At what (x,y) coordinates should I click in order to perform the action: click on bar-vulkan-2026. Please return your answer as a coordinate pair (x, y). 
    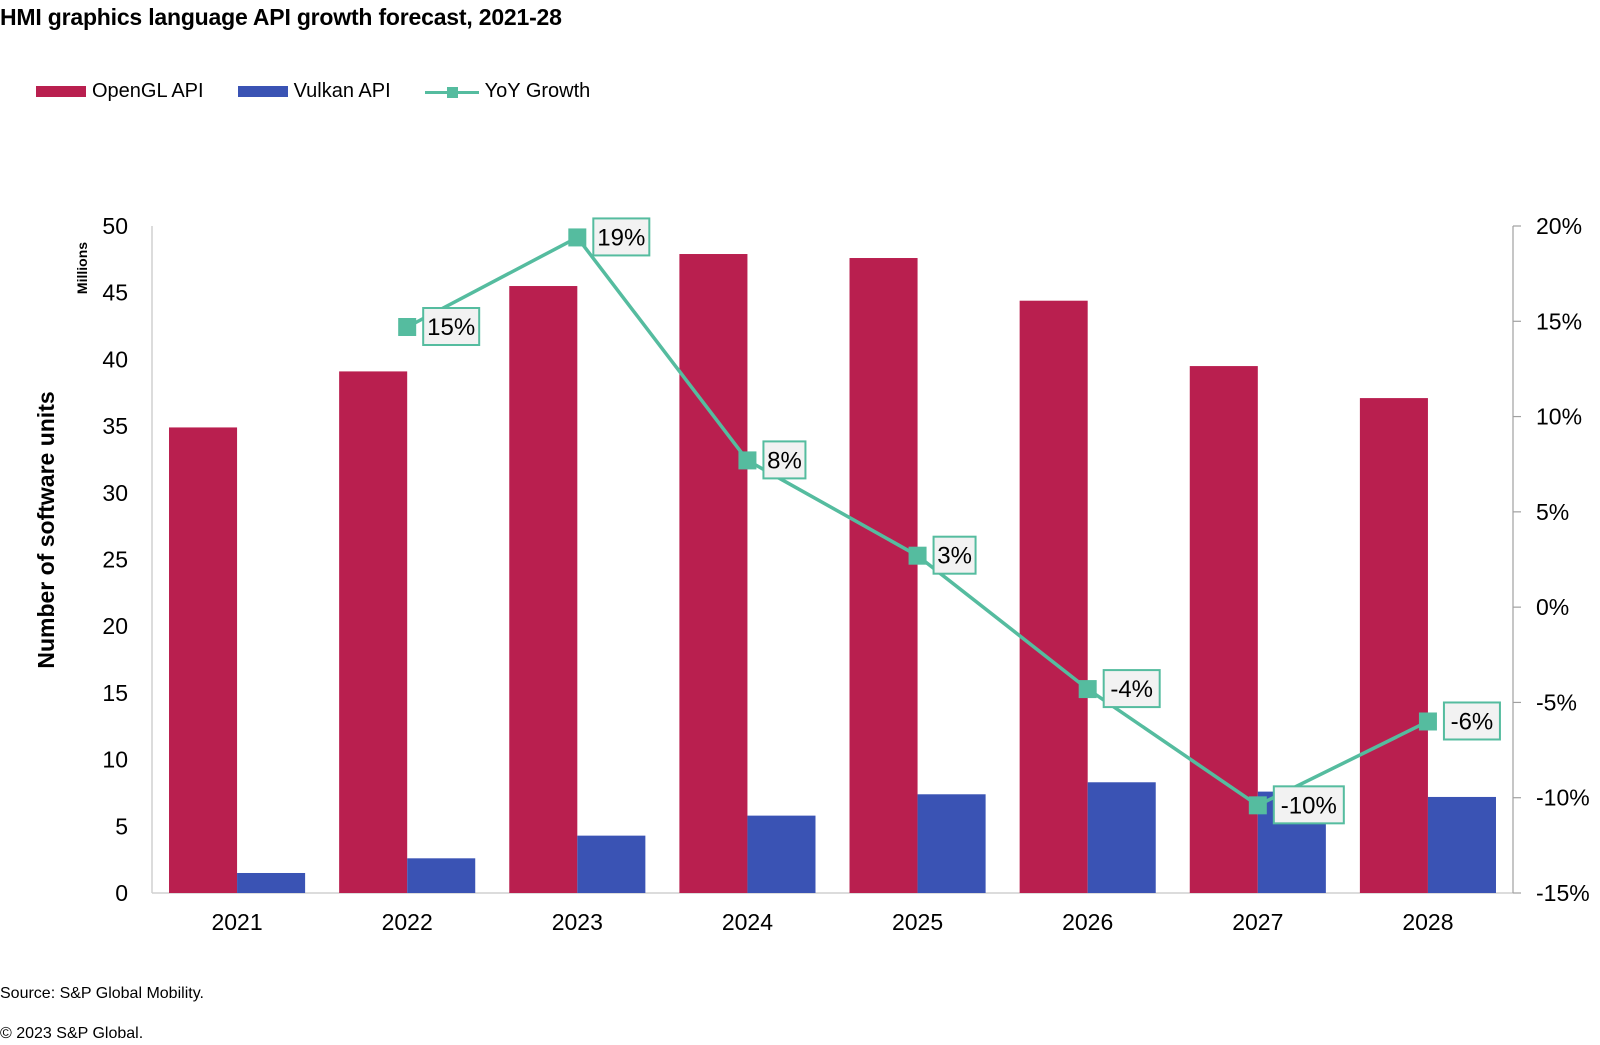
    Looking at the image, I should click on (1121, 837).